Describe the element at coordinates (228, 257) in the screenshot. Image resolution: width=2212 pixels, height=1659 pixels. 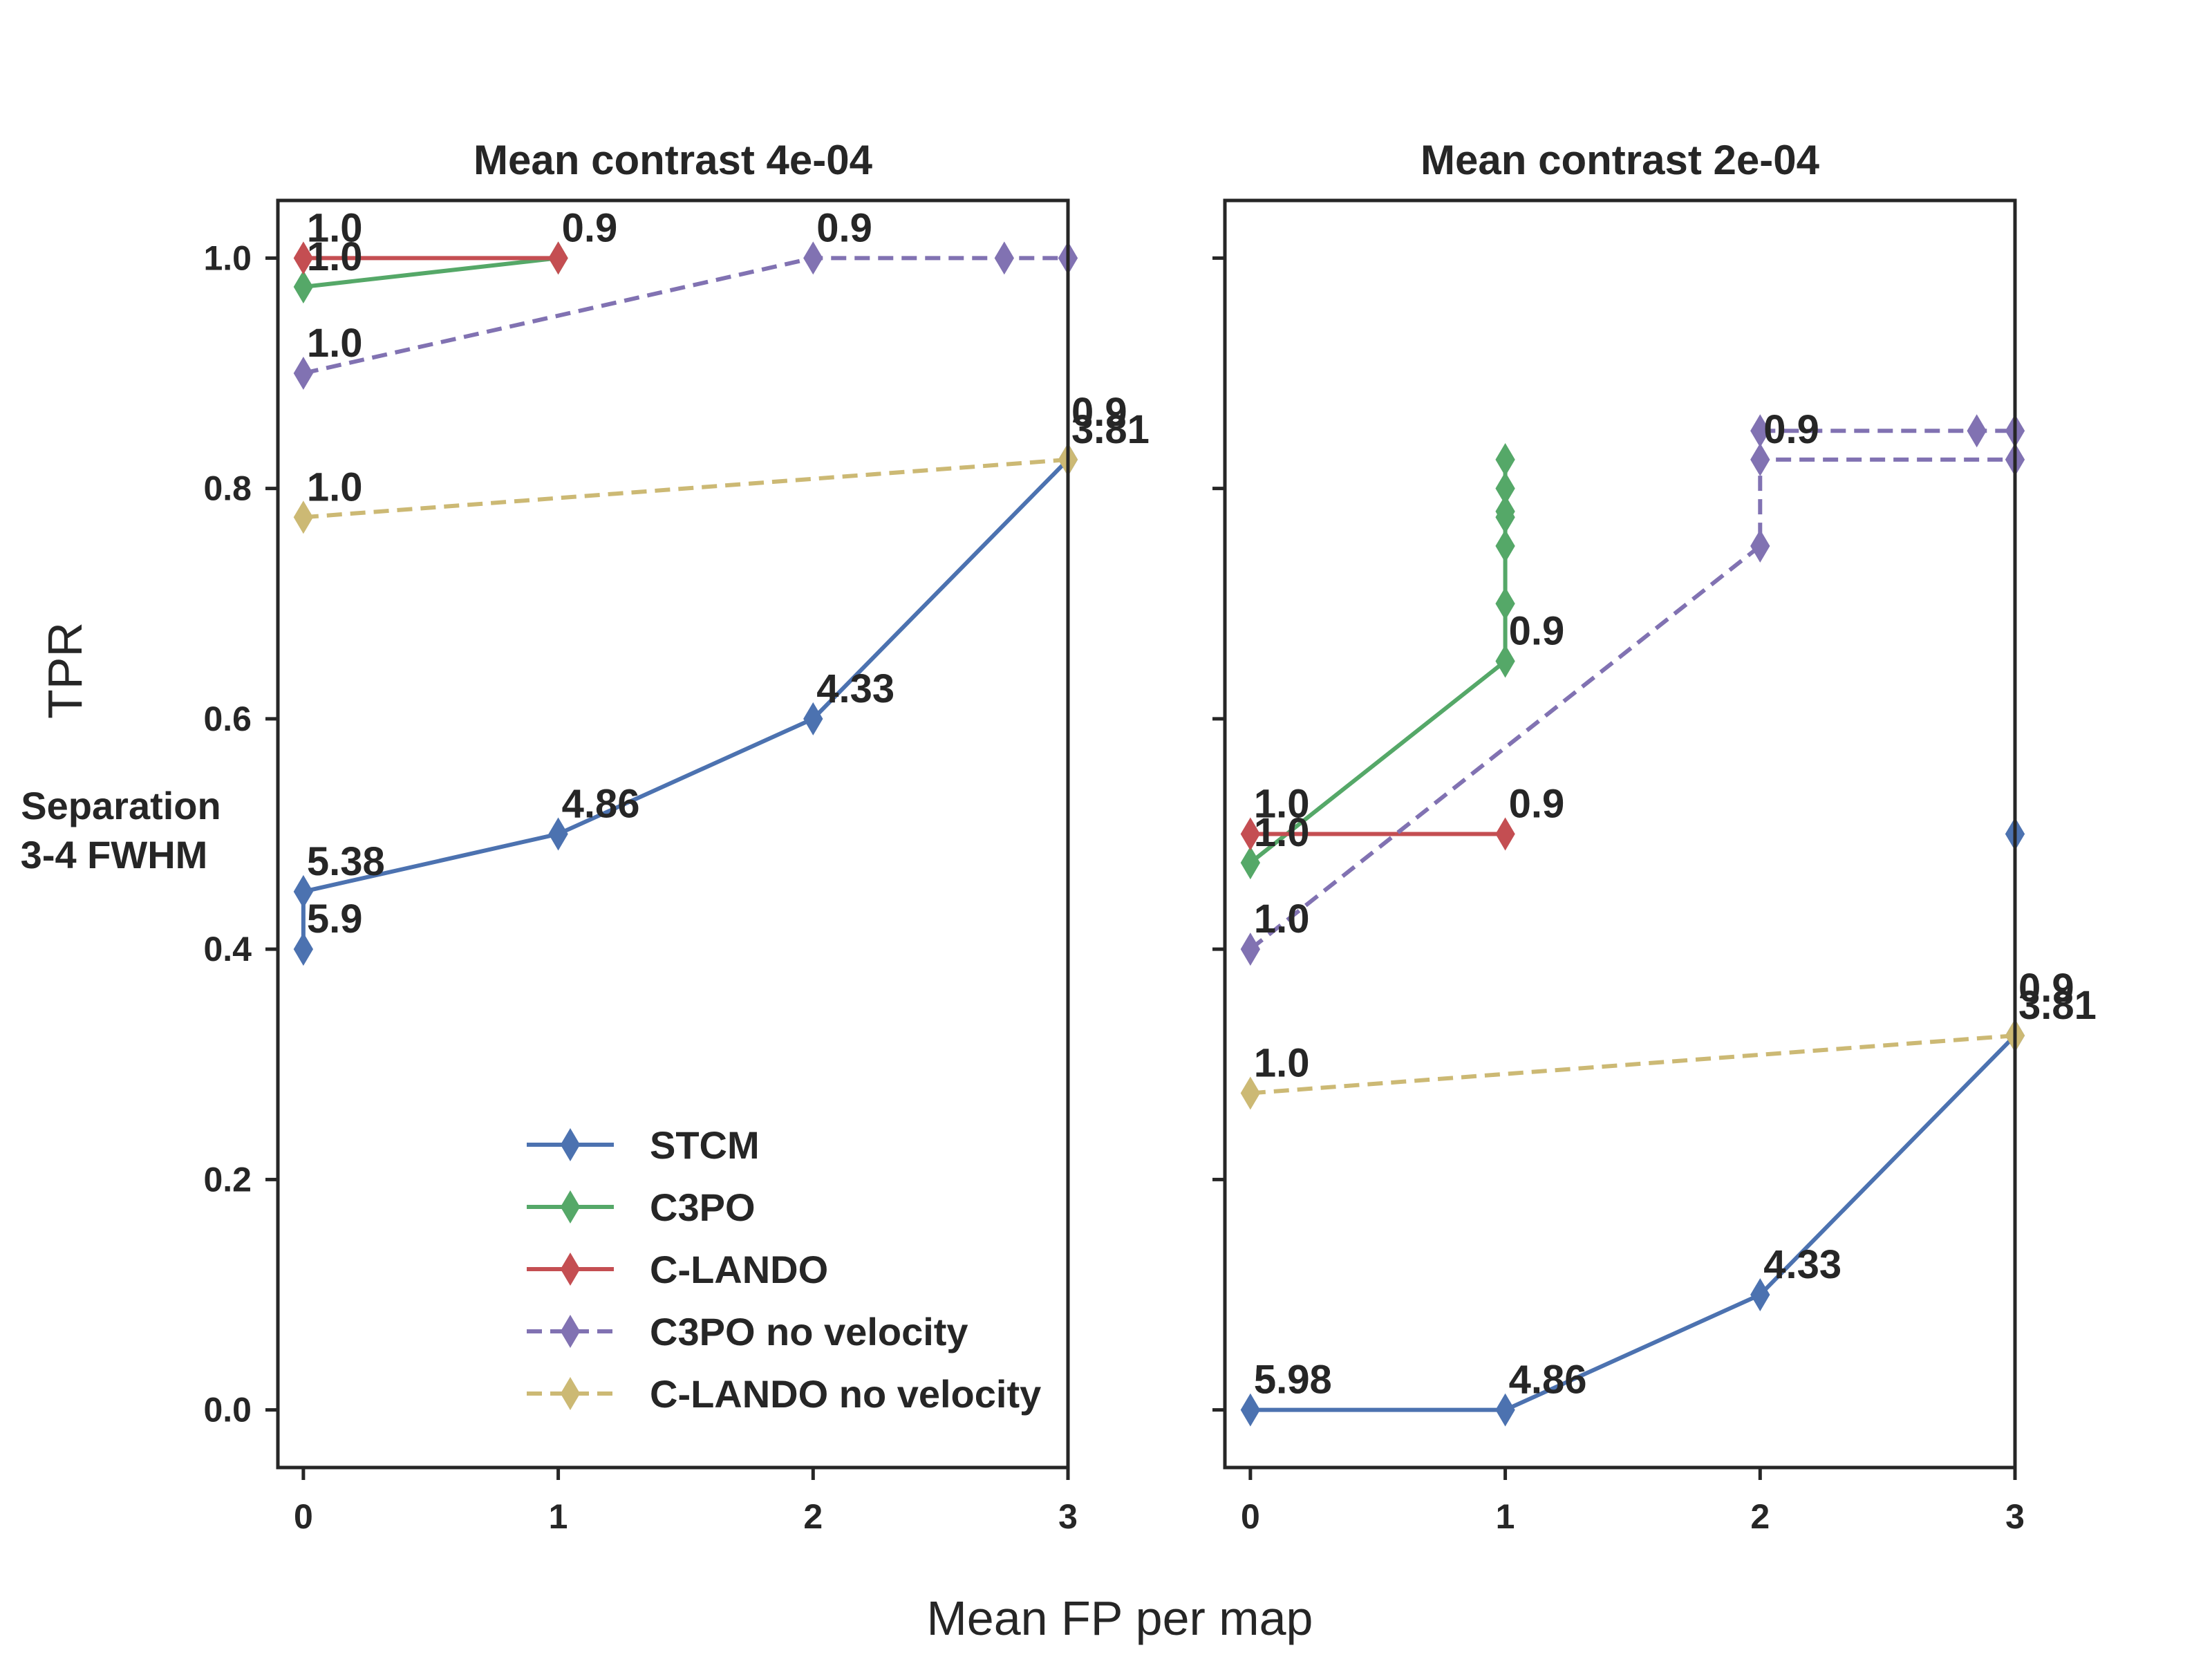
I see `y-tick-label: 1.0` at that location.